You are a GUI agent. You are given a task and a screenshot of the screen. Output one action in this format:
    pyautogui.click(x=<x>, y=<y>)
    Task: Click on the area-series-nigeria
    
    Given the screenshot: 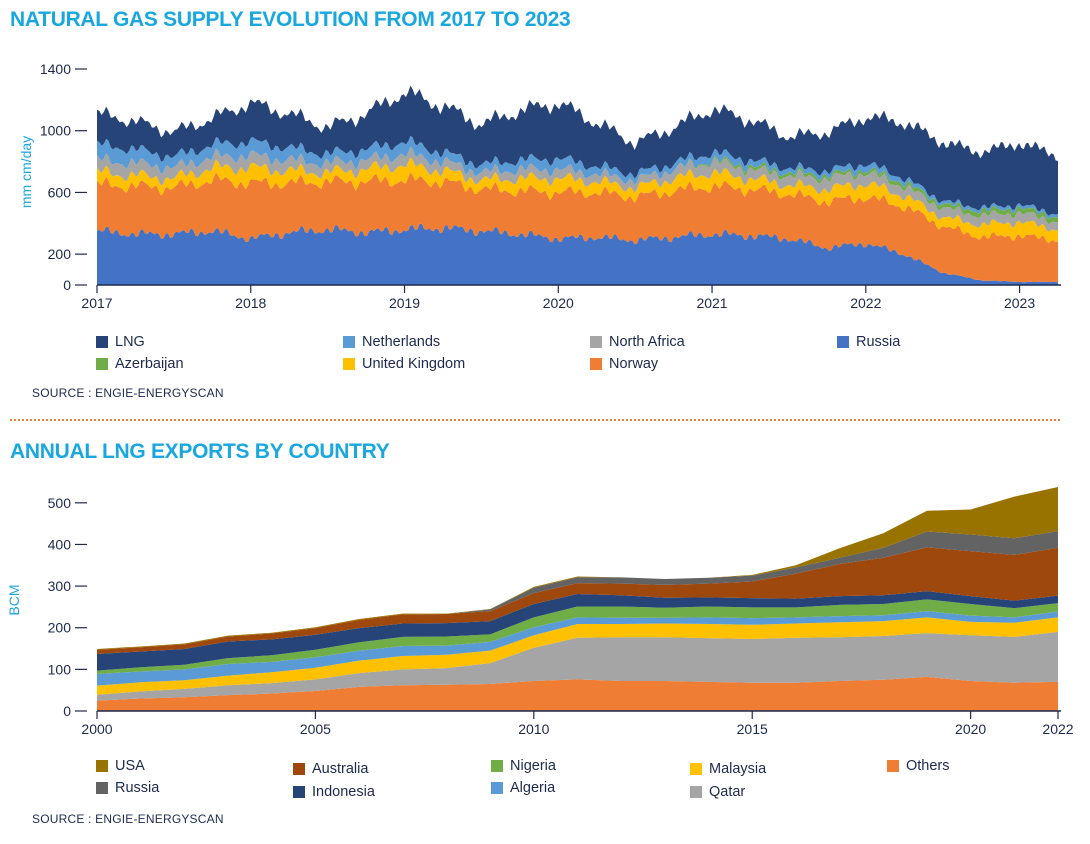 What is the action you would take?
    pyautogui.click(x=577, y=636)
    